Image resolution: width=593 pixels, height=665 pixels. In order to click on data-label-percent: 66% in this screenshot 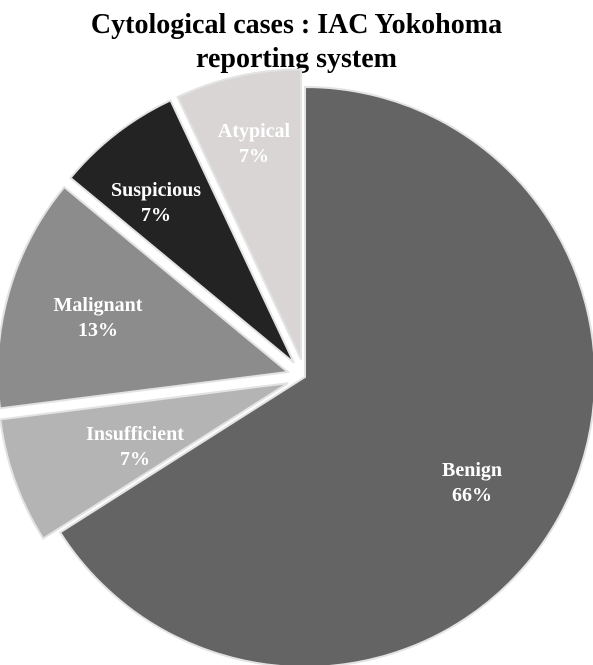, I will do `click(472, 495)`.